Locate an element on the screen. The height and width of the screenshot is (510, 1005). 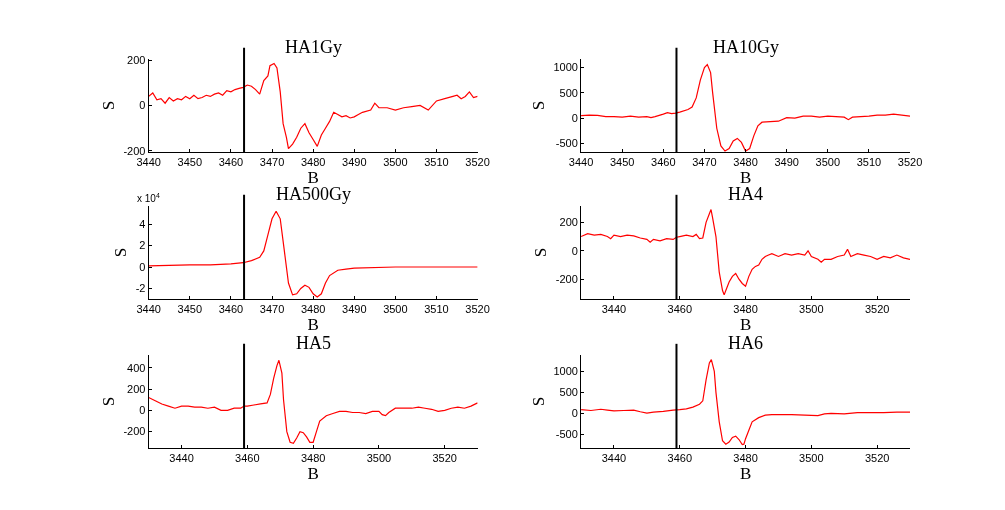
chart-title: HA6 is located at coordinates (745, 343).